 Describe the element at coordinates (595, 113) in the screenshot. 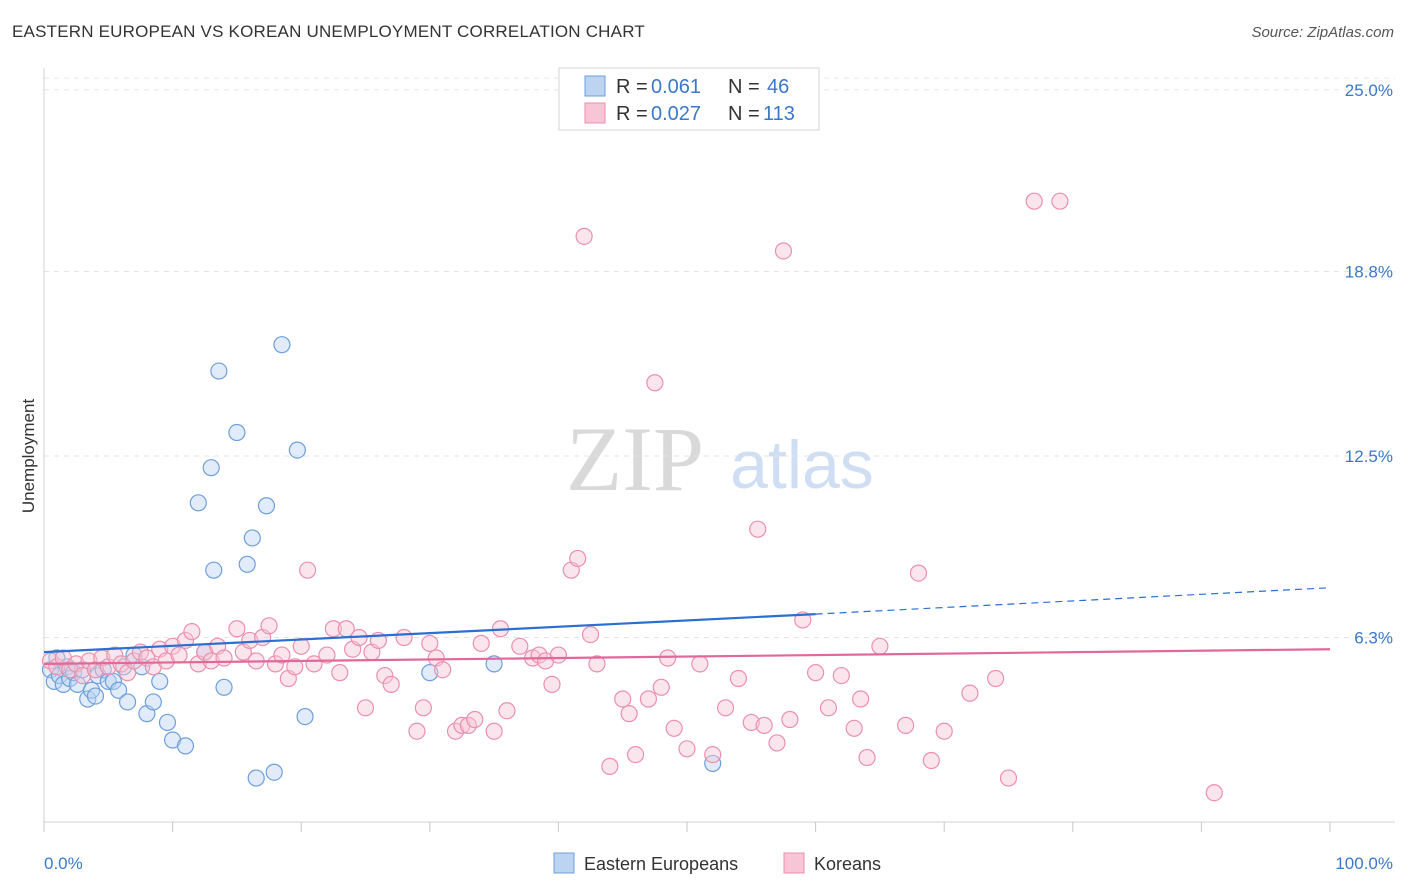

I see `legend-swatch-pink` at that location.